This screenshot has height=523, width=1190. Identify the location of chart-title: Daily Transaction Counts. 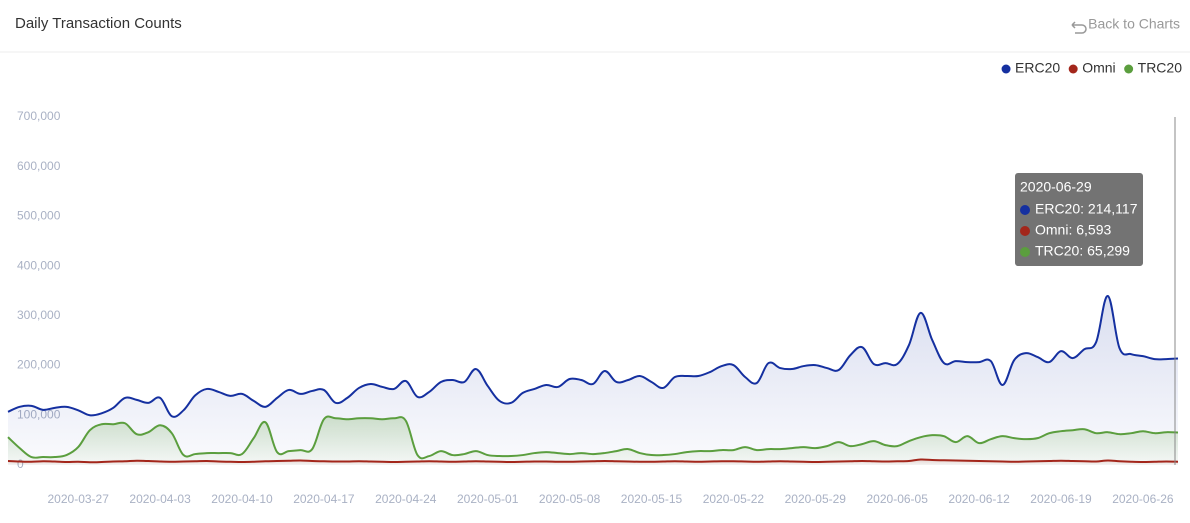
(98, 23).